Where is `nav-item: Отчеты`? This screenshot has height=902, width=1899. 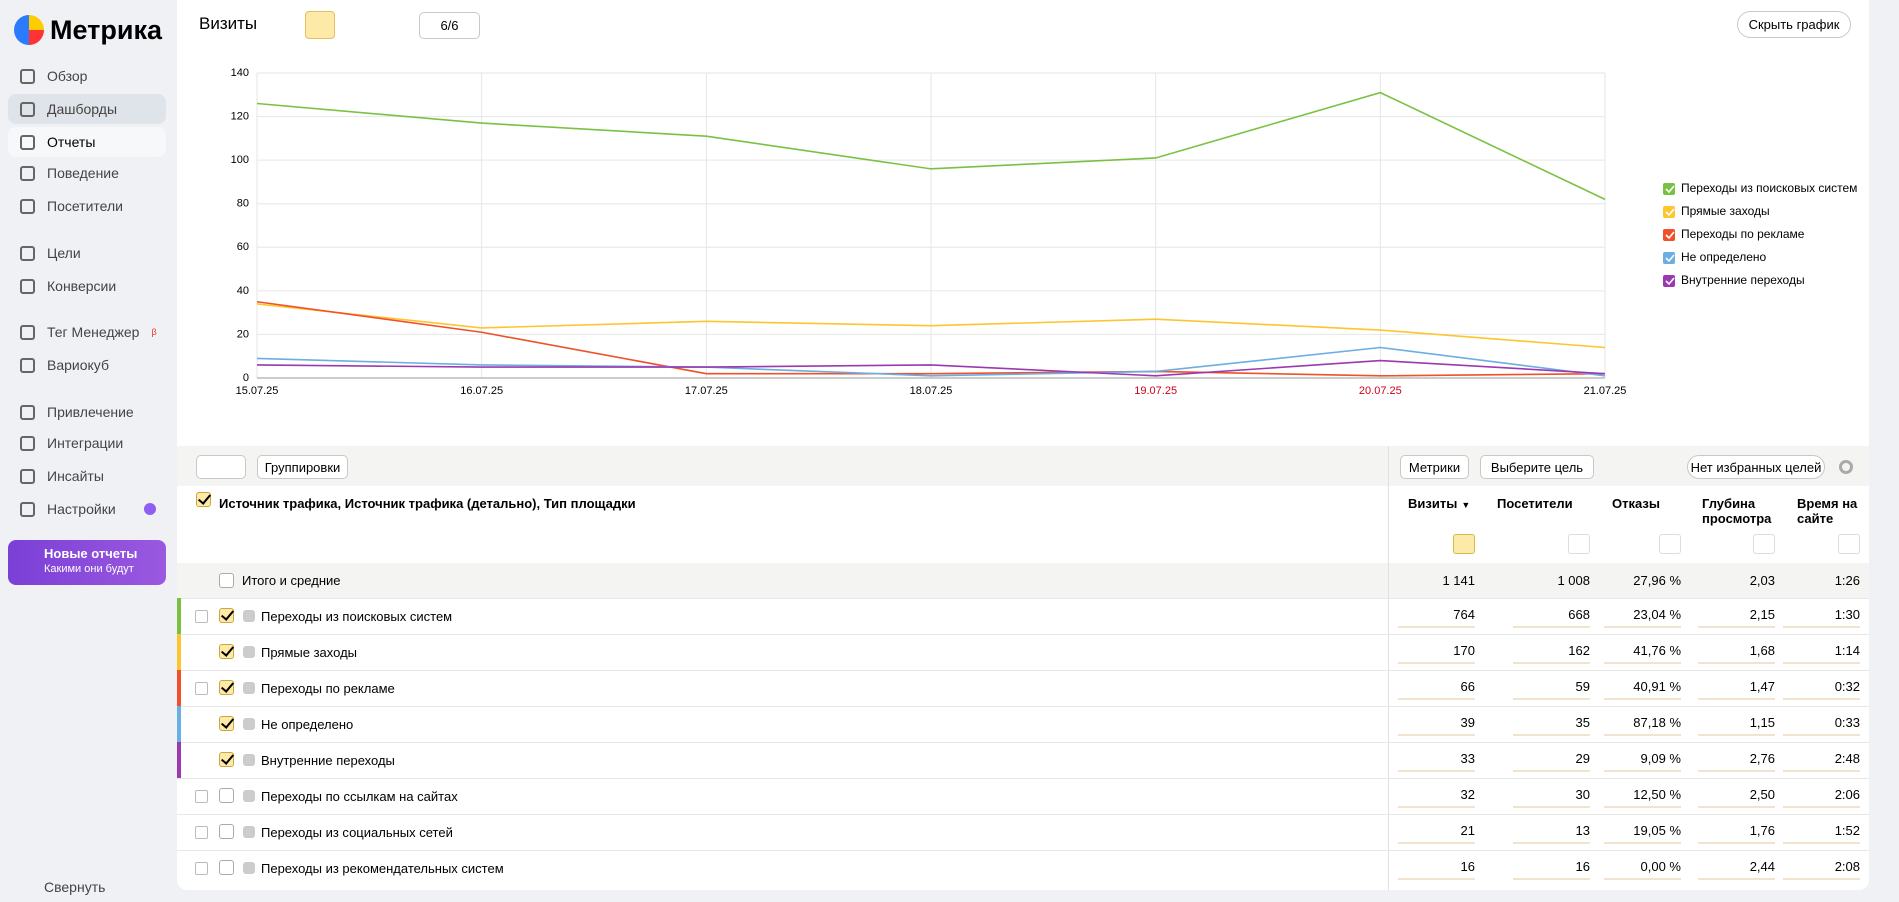 nav-item: Отчеты is located at coordinates (87, 142).